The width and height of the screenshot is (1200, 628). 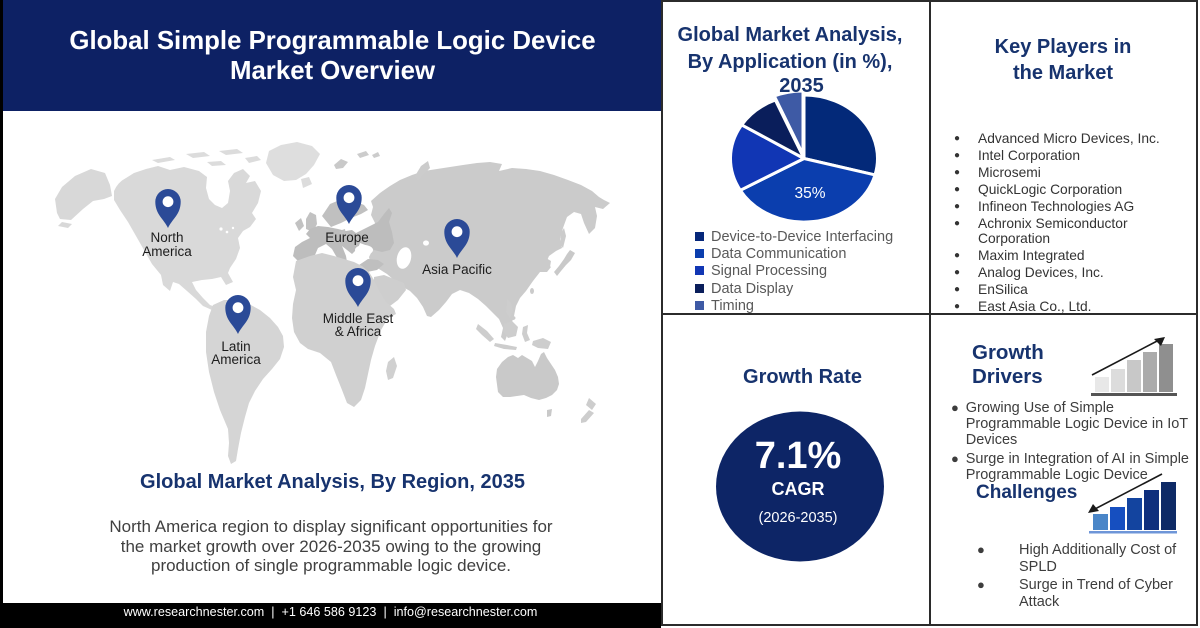 What do you see at coordinates (798, 489) in the screenshot?
I see `svg-text: CAGR` at bounding box center [798, 489].